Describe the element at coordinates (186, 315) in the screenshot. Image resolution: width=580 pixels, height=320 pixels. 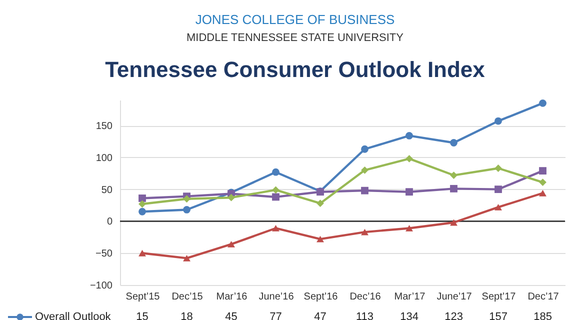
I see `data-label: 18` at that location.